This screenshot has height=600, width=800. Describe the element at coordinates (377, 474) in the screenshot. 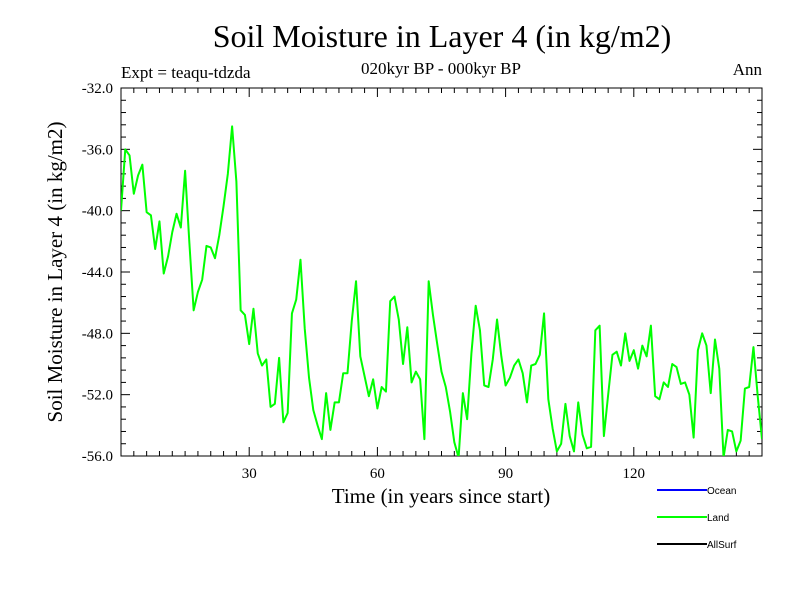

I see `x-tick-label: 60` at that location.